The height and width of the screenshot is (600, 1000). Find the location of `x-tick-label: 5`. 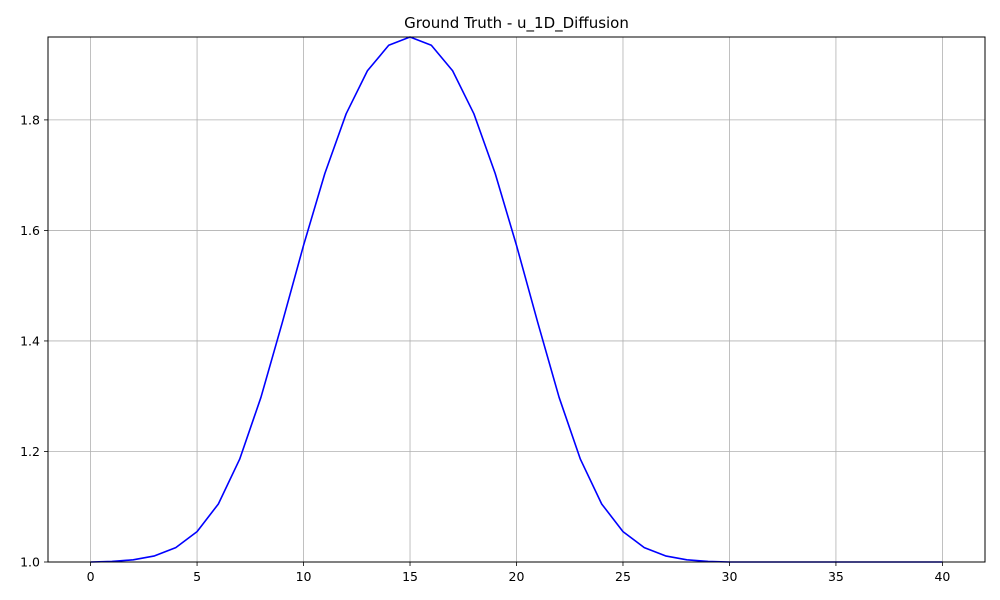

x-tick-label: 5 is located at coordinates (197, 576).